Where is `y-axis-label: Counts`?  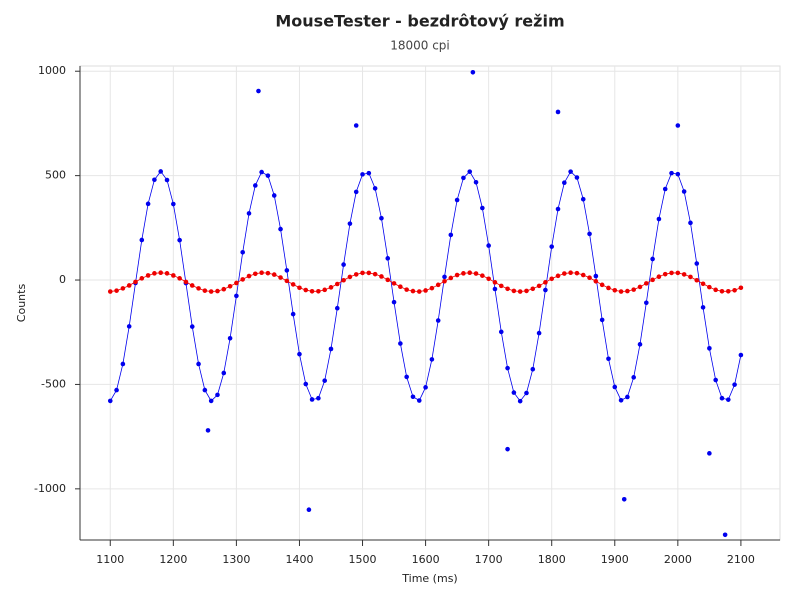
y-axis-label: Counts is located at coordinates (21, 303).